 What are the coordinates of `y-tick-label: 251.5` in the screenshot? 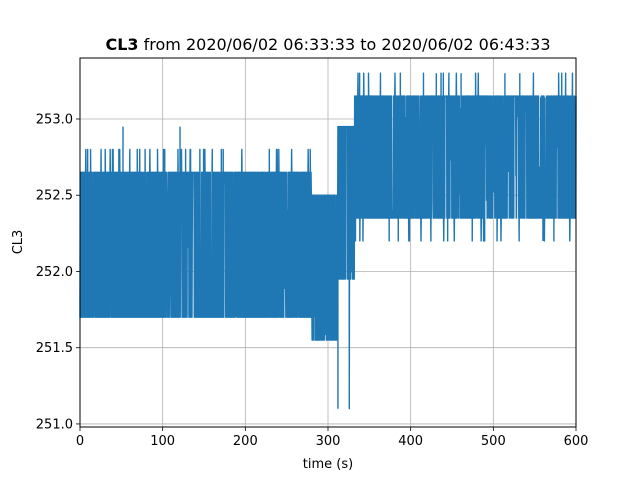 It's located at (54, 348).